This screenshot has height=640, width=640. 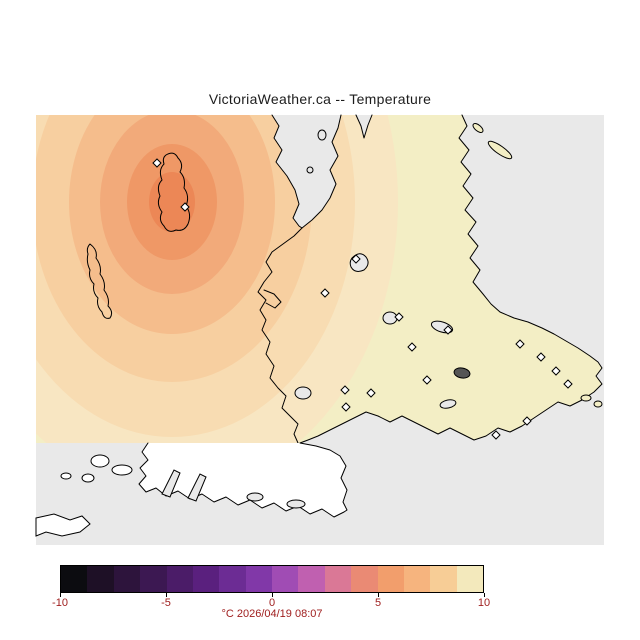 I want to click on chart-title: VictoriaWeather.ca -- Temperature, so click(x=320, y=99).